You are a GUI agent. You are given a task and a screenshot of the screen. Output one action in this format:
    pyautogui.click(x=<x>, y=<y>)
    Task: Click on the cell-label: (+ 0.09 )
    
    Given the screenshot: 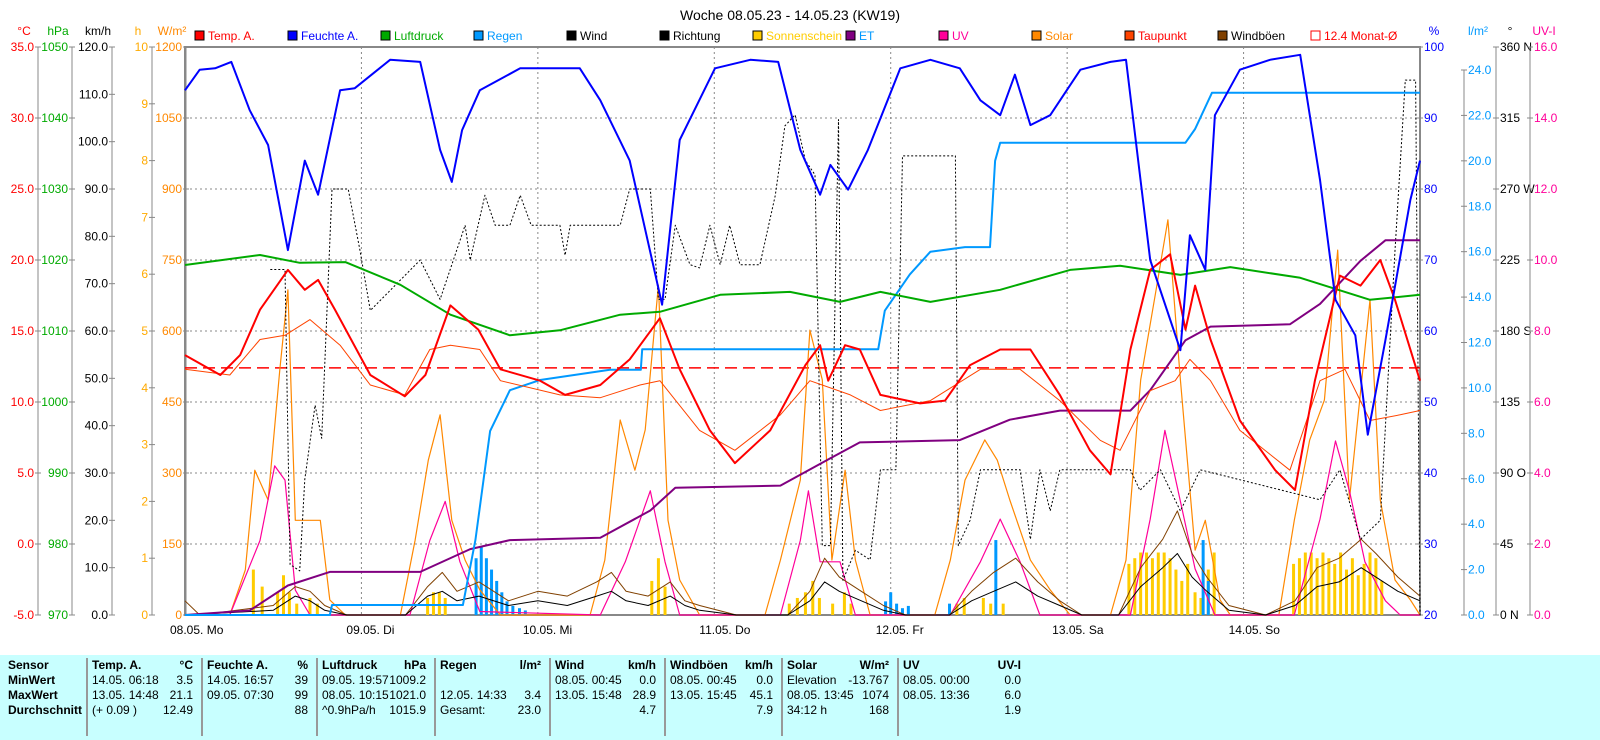 What is the action you would take?
    pyautogui.click(x=115, y=710)
    